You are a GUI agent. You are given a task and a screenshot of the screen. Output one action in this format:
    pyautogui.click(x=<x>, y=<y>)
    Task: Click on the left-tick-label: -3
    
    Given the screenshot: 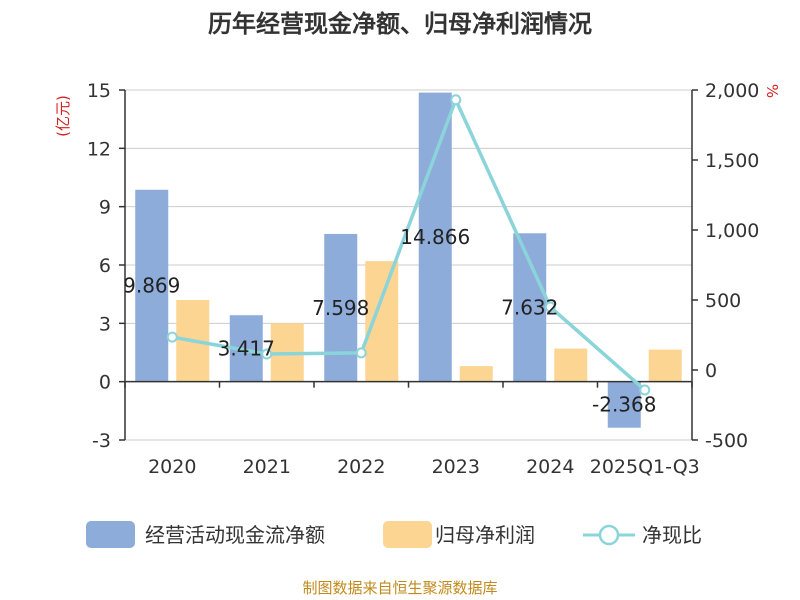 What is the action you would take?
    pyautogui.click(x=101, y=441)
    